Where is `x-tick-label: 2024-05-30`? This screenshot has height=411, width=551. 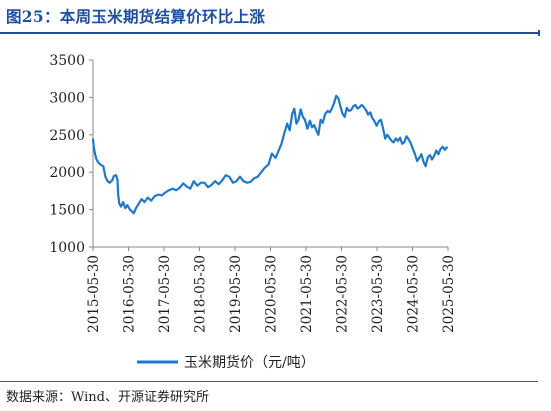 x-tick-label: 2024-05-30 is located at coordinates (414, 294).